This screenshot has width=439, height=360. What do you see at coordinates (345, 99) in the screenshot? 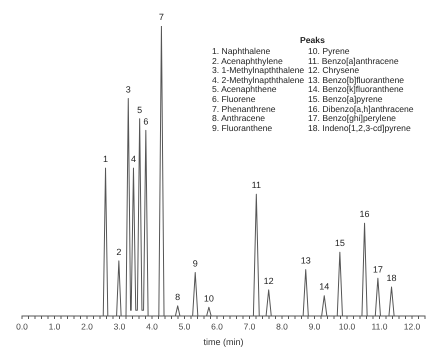
I see `annotation: 15. Benzo[a]pyrene` at bounding box center [345, 99].